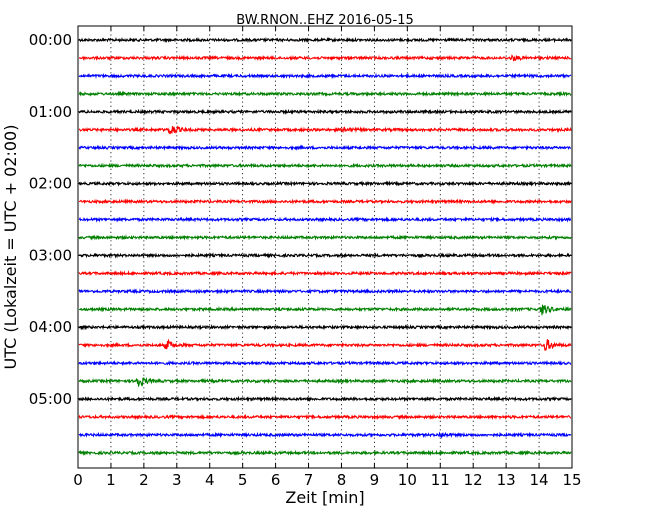  Describe the element at coordinates (50, 255) in the screenshot. I see `y-tick-label: 03:00` at that location.